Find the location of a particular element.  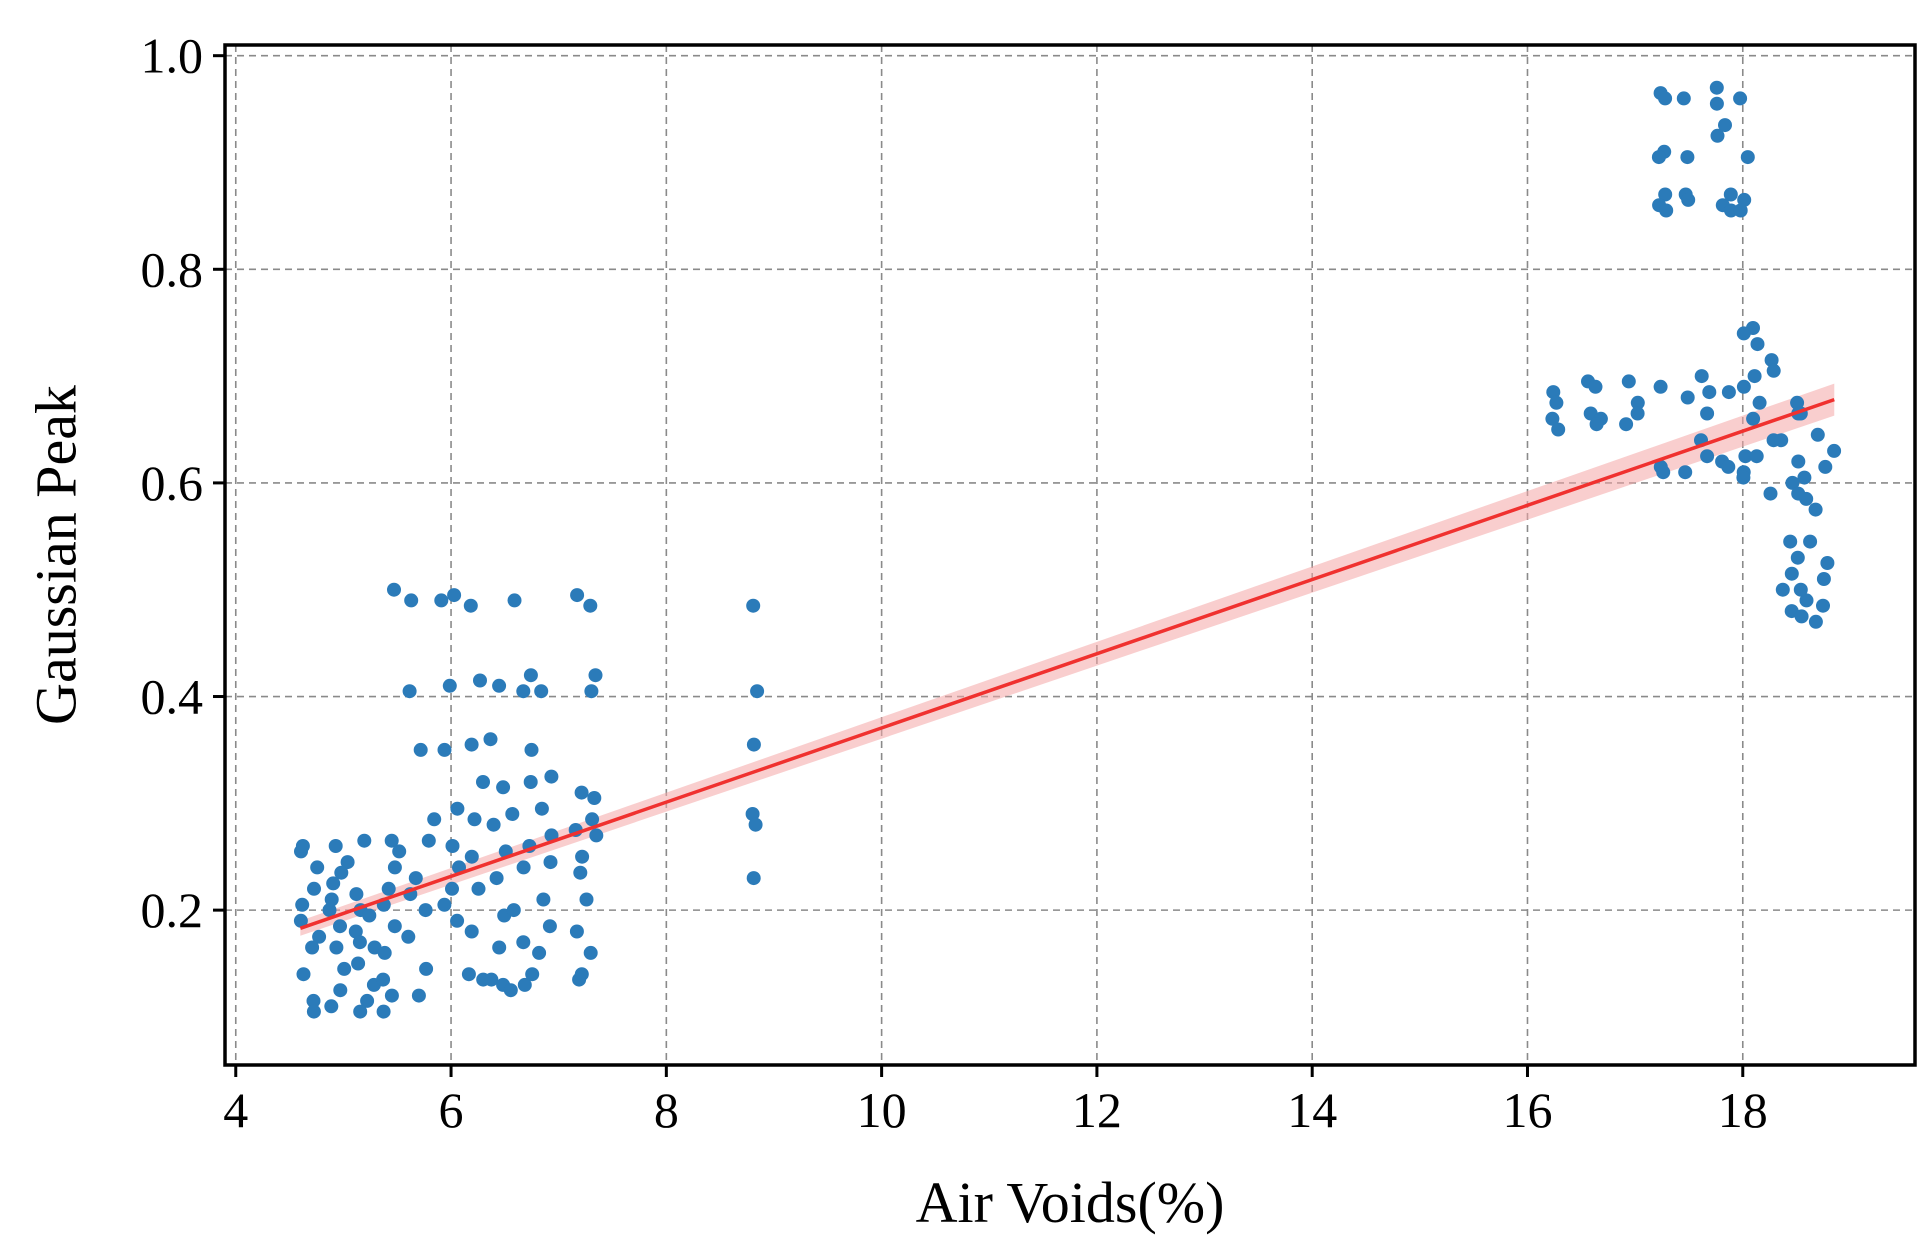

x-axis-title: Air Voids(%) is located at coordinates (1070, 1202).